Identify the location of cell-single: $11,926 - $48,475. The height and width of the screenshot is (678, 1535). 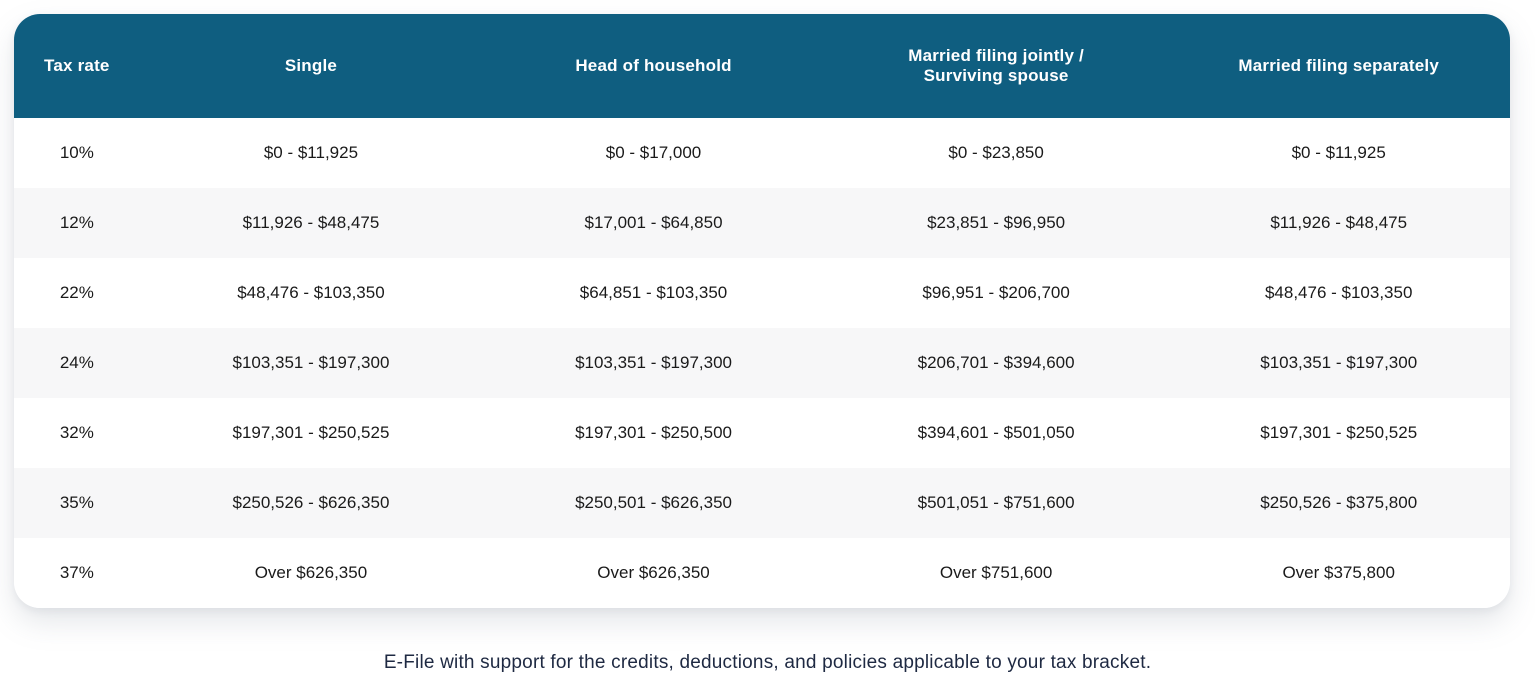
(311, 222).